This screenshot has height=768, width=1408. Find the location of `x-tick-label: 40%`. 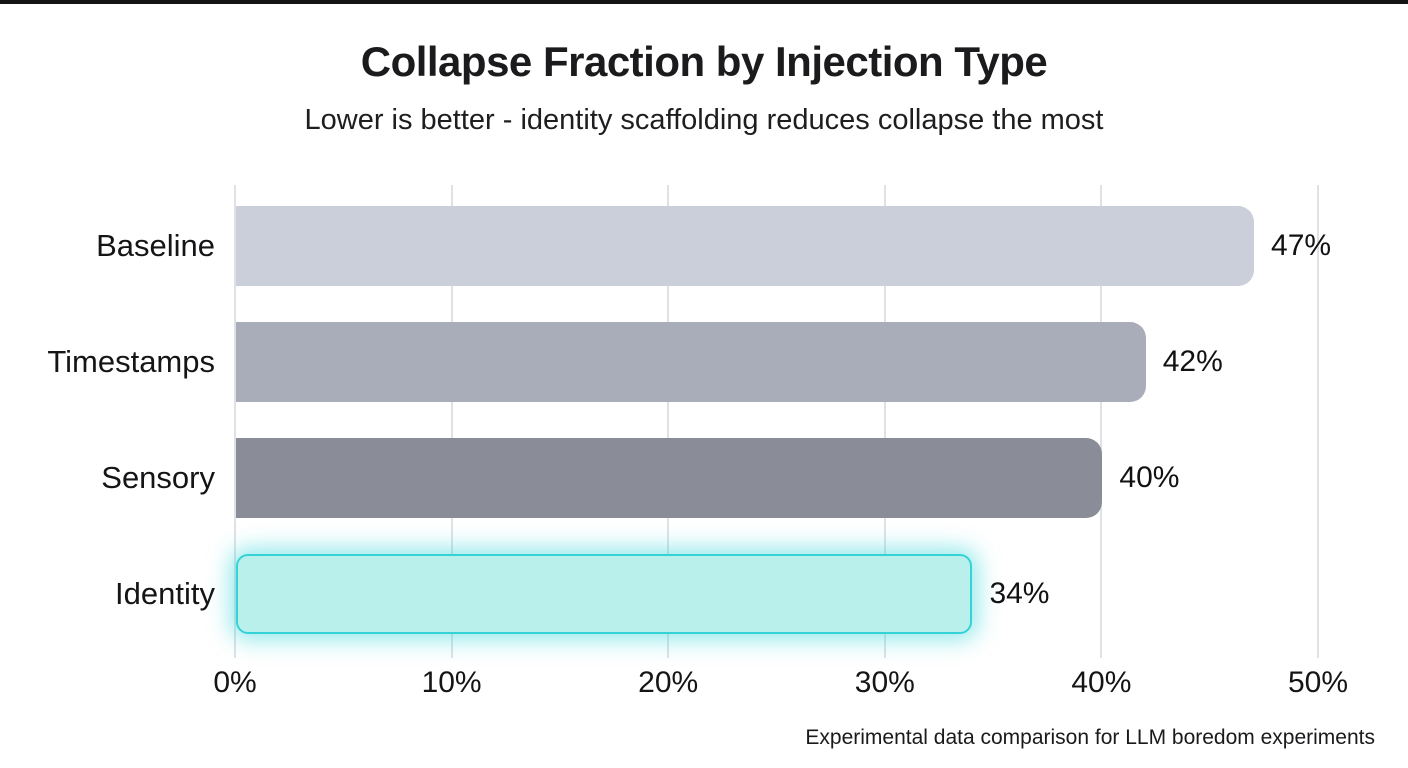

x-tick-label: 40% is located at coordinates (1101, 682).